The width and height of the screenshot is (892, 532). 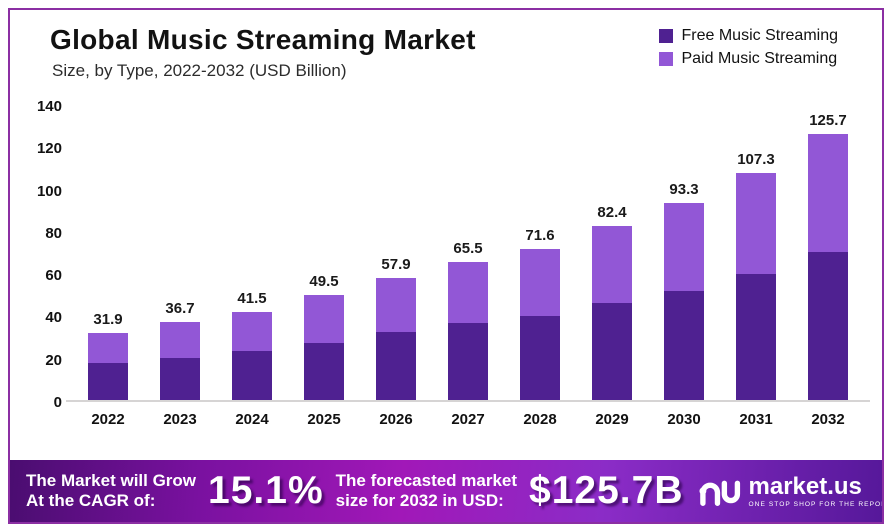 I want to click on legend-item-paid: Paid Music Streaming, so click(x=748, y=59).